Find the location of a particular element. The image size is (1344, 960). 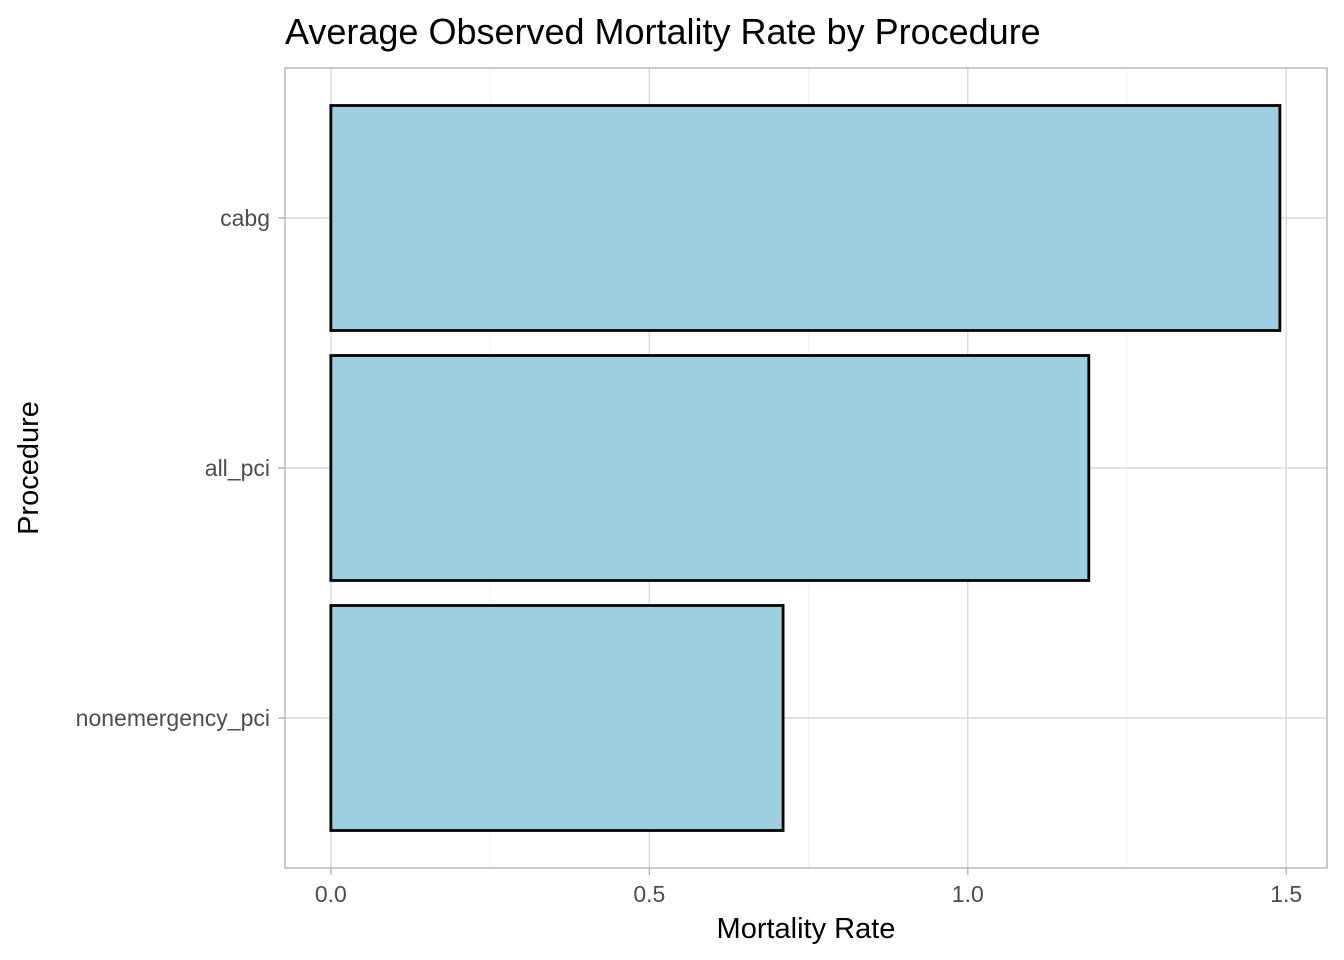

x-tick-label: 1.0 is located at coordinates (968, 894).